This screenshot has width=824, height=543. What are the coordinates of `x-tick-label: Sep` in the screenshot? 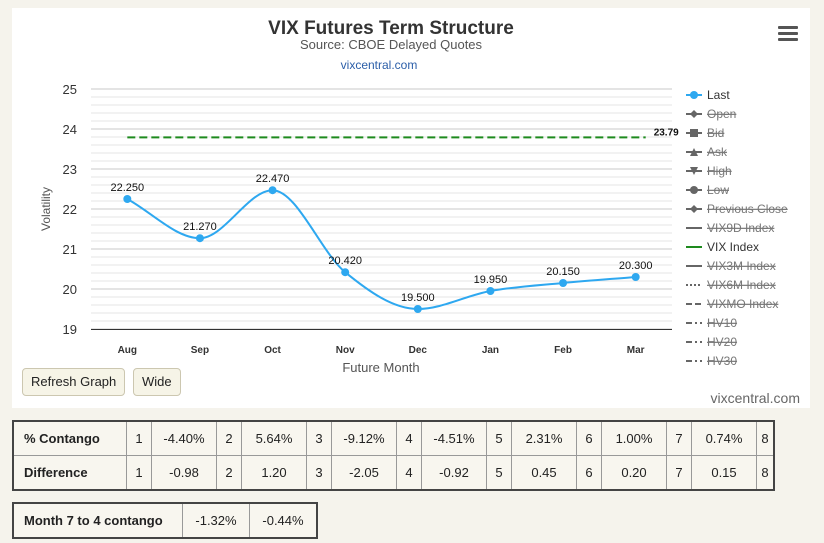 It's located at (200, 350).